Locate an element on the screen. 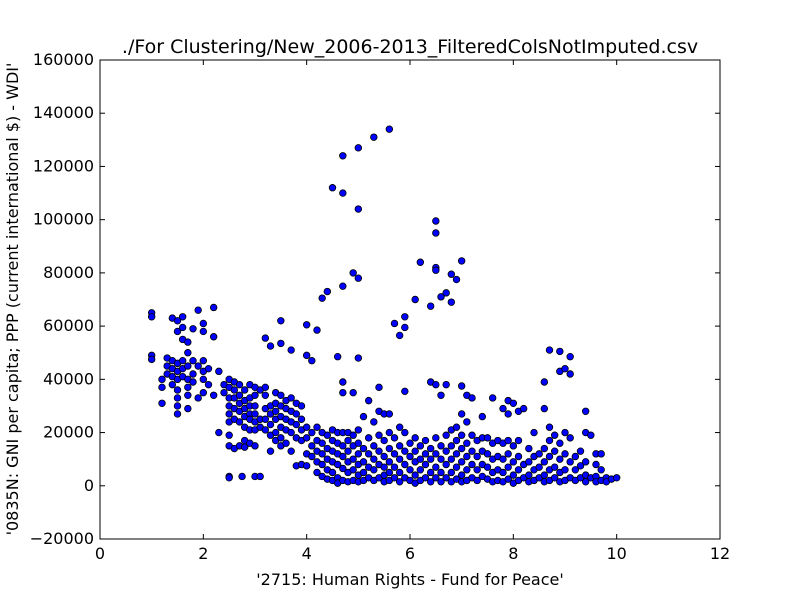 The height and width of the screenshot is (600, 800). y-tick-label: 60000 is located at coordinates (68, 325).